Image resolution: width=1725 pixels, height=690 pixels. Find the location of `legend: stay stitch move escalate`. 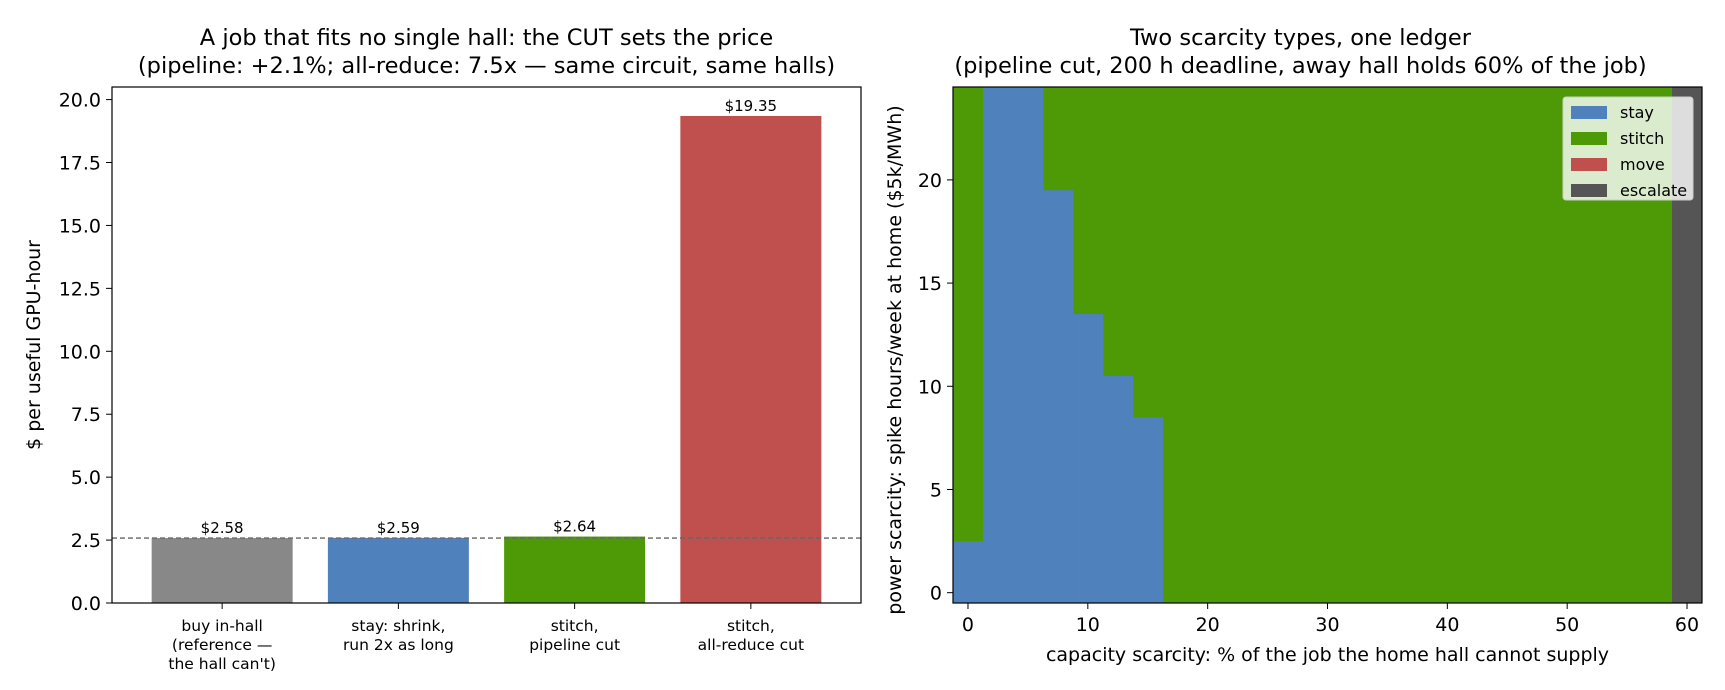

legend: stay stitch move escalate is located at coordinates (1628, 148).